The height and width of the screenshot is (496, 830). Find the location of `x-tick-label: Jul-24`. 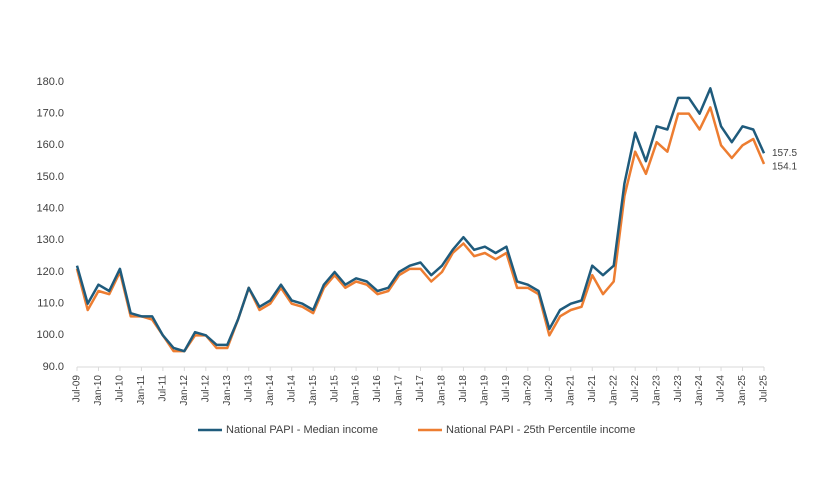

x-tick-label: Jul-24 is located at coordinates (721, 389).